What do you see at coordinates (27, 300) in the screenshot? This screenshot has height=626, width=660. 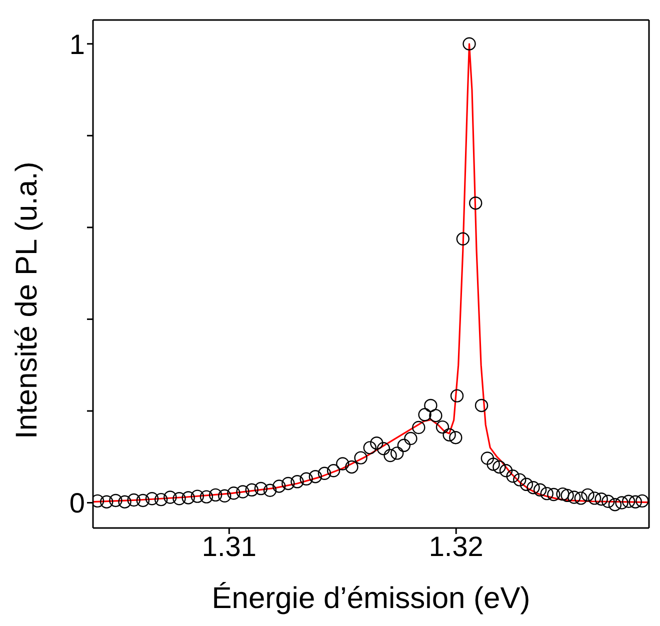 I see `y-axis-title: Intensité de PL (u.a.)` at bounding box center [27, 300].